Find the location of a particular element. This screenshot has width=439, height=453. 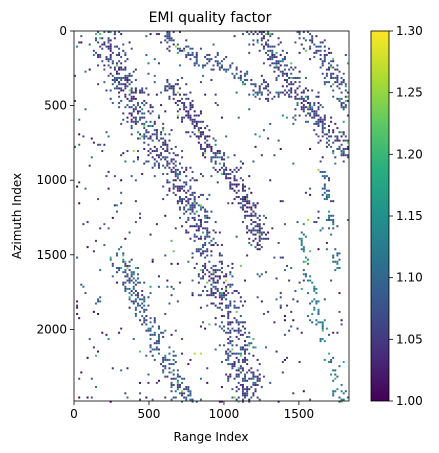

y-tick-label: 1500 is located at coordinates (51, 255).